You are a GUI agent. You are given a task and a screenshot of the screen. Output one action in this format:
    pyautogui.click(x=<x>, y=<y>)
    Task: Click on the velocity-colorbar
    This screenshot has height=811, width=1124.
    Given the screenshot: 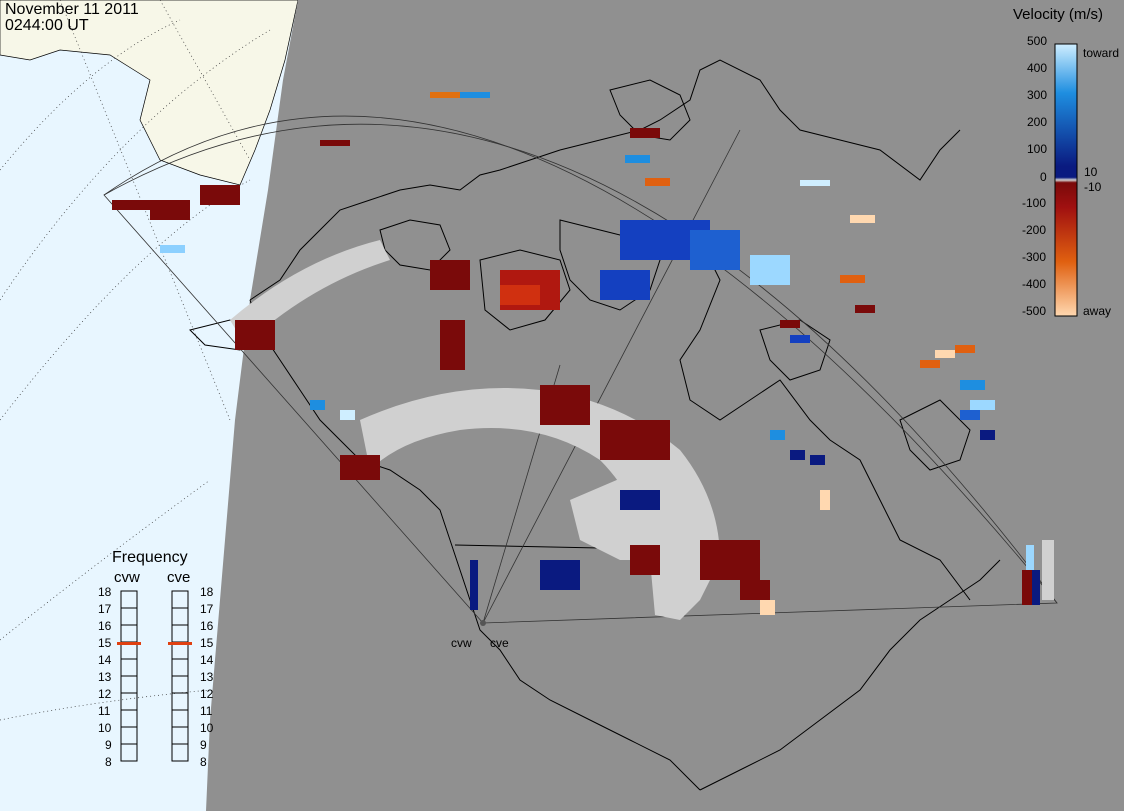 What is the action you would take?
    pyautogui.click(x=1066, y=180)
    